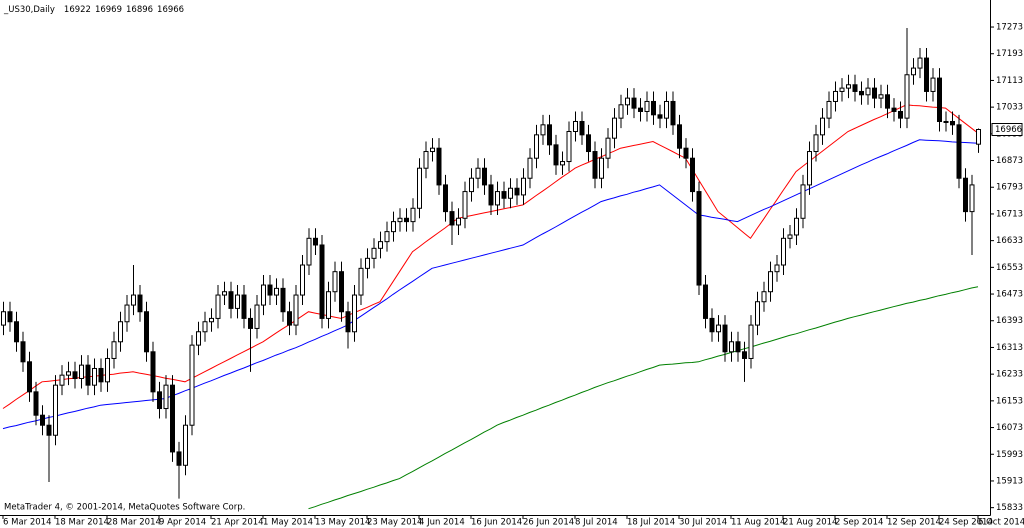 The image size is (1024, 528). What do you see at coordinates (1009, 295) in the screenshot?
I see `y-tick-label: 16473` at bounding box center [1009, 295].